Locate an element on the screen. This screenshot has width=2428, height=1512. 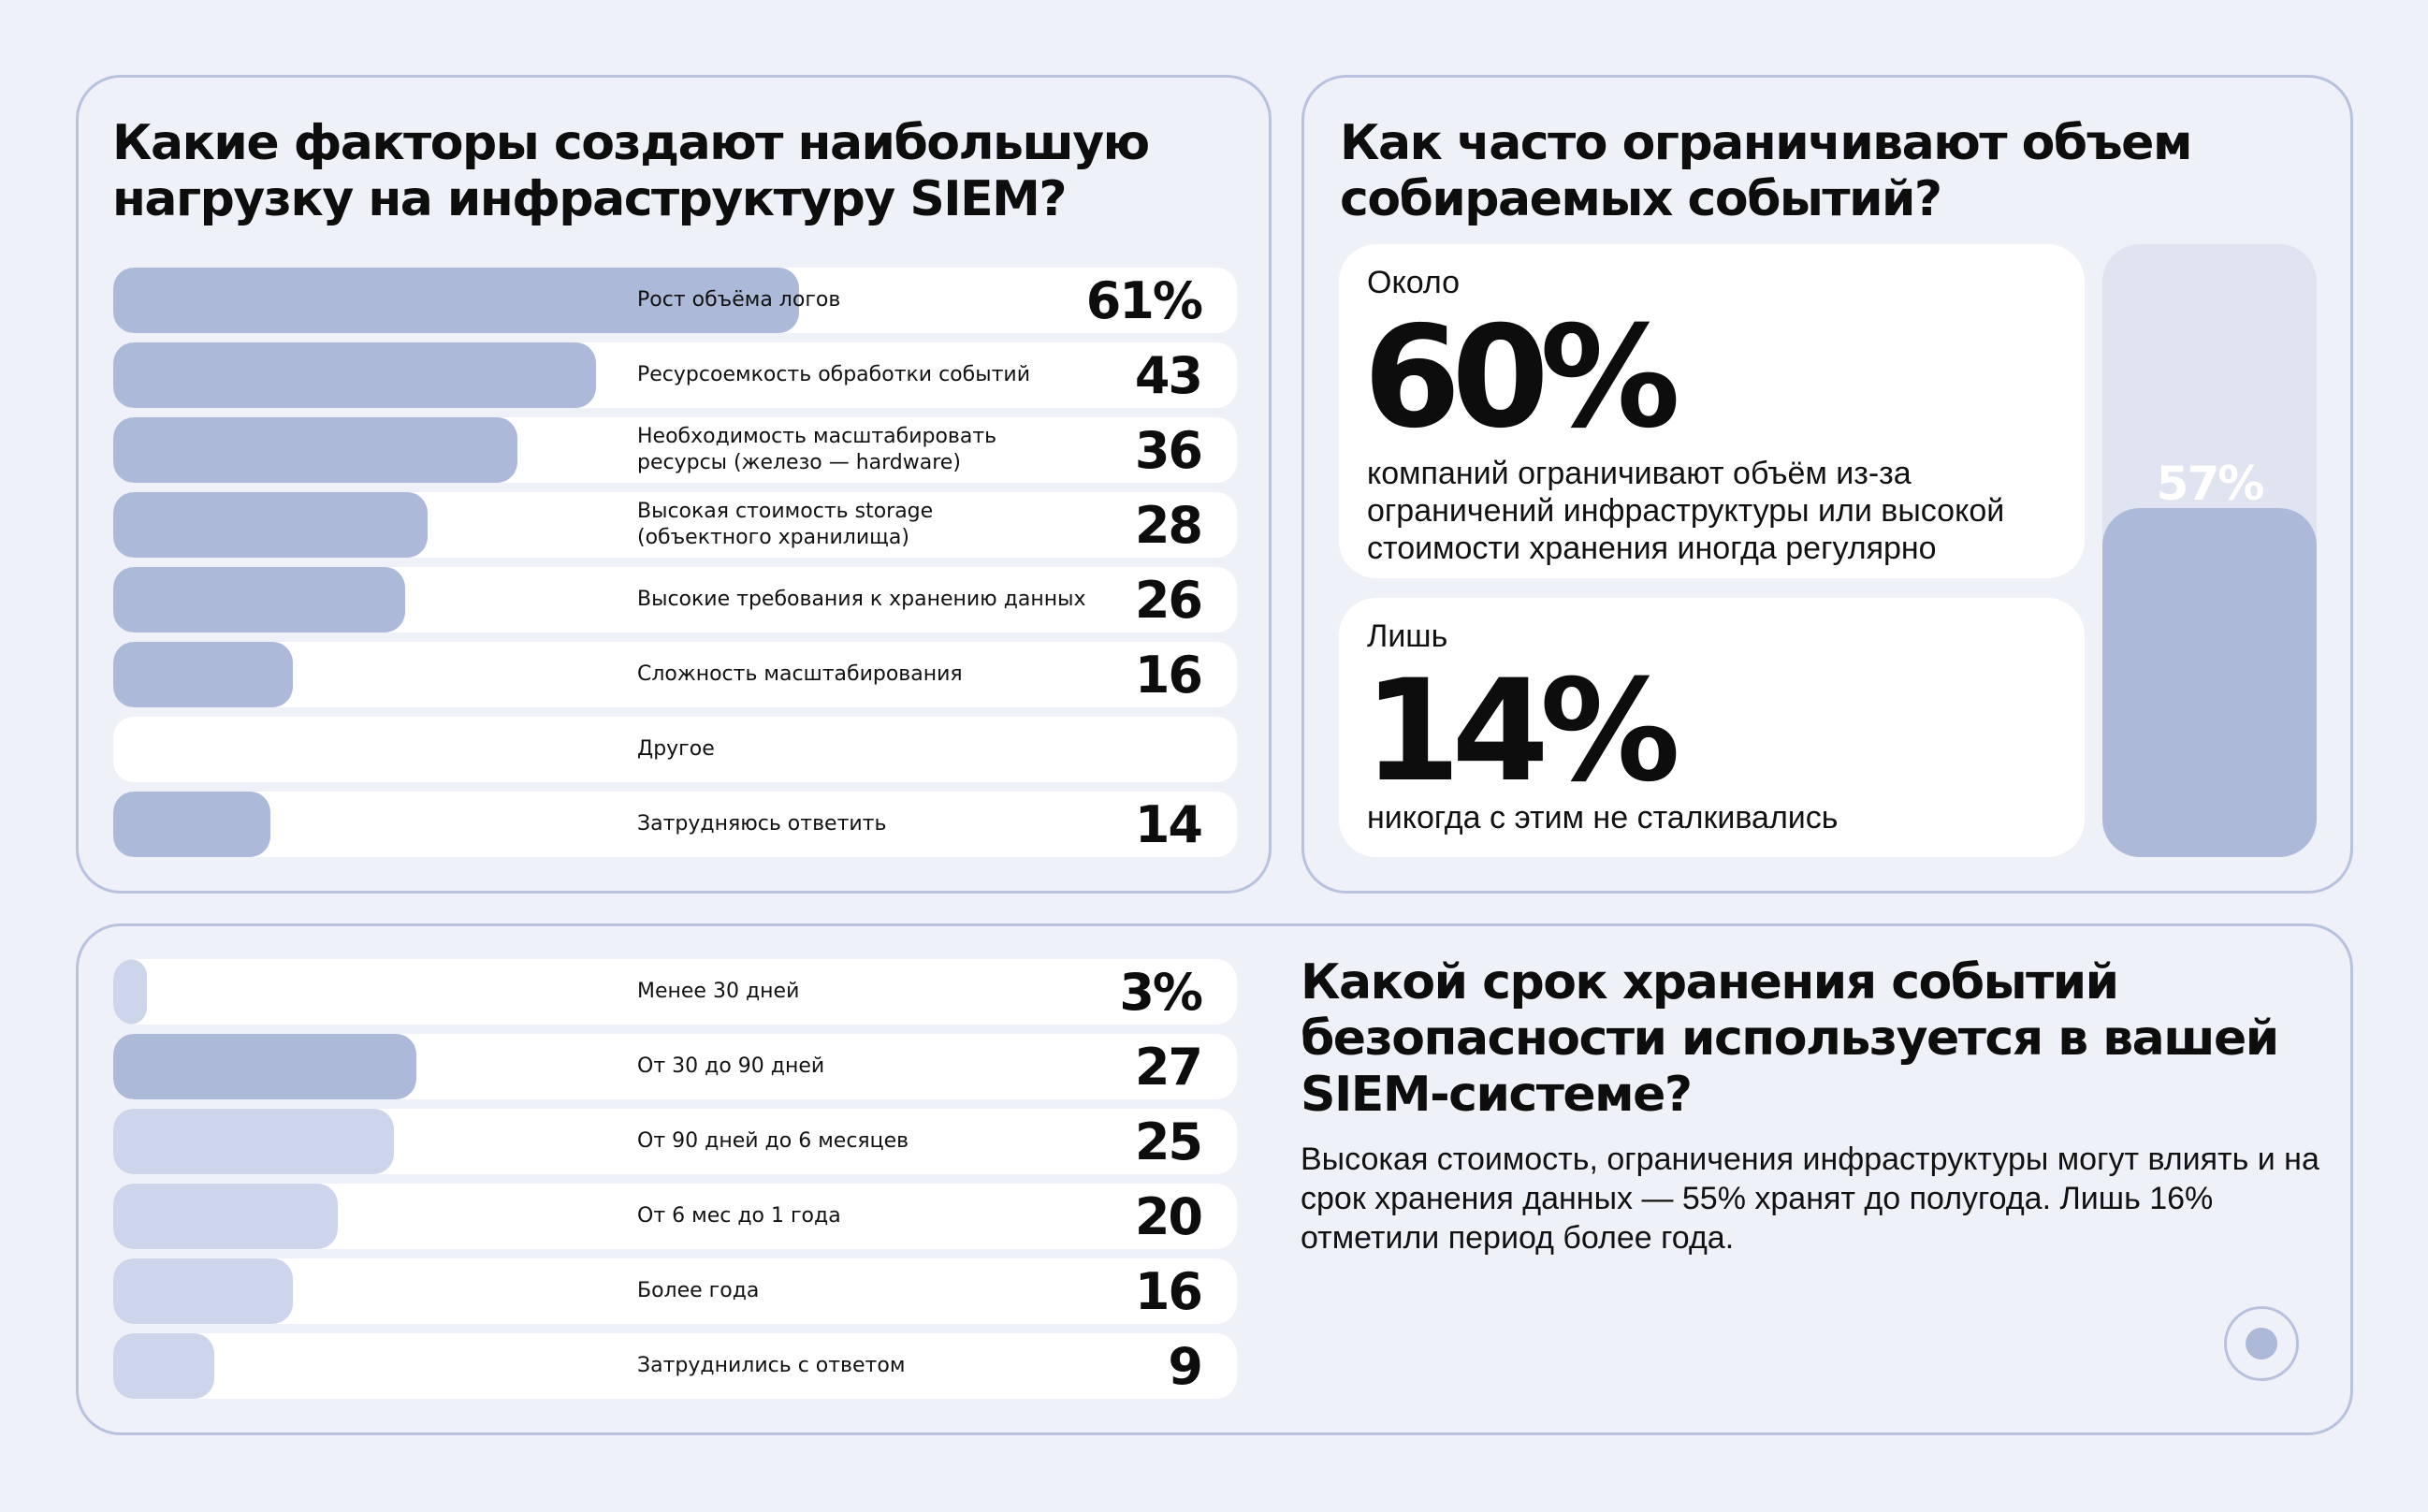
bar-label: От 30 до 90 дней is located at coordinates (731, 1066).